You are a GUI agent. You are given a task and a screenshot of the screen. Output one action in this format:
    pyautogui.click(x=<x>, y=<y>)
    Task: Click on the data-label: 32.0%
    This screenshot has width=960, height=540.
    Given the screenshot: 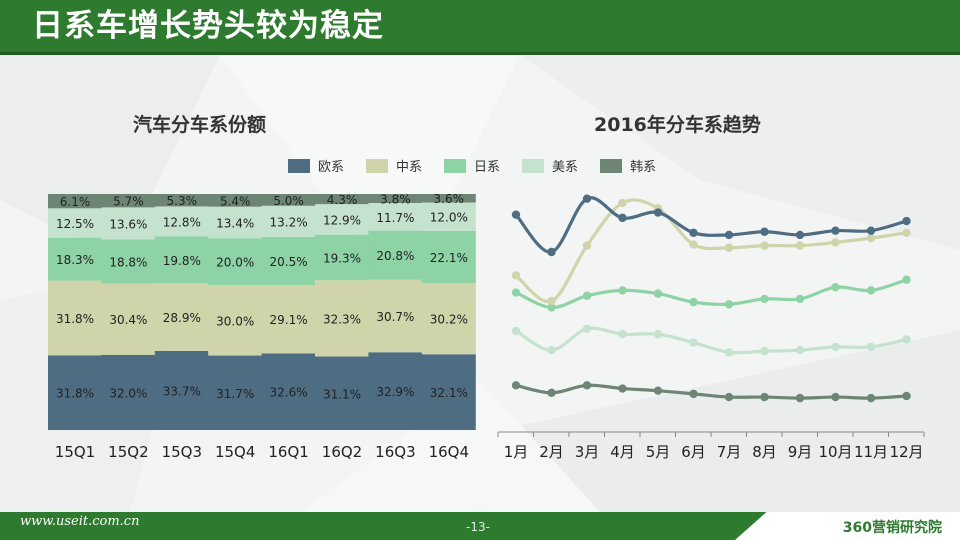 What is the action you would take?
    pyautogui.click(x=128, y=393)
    